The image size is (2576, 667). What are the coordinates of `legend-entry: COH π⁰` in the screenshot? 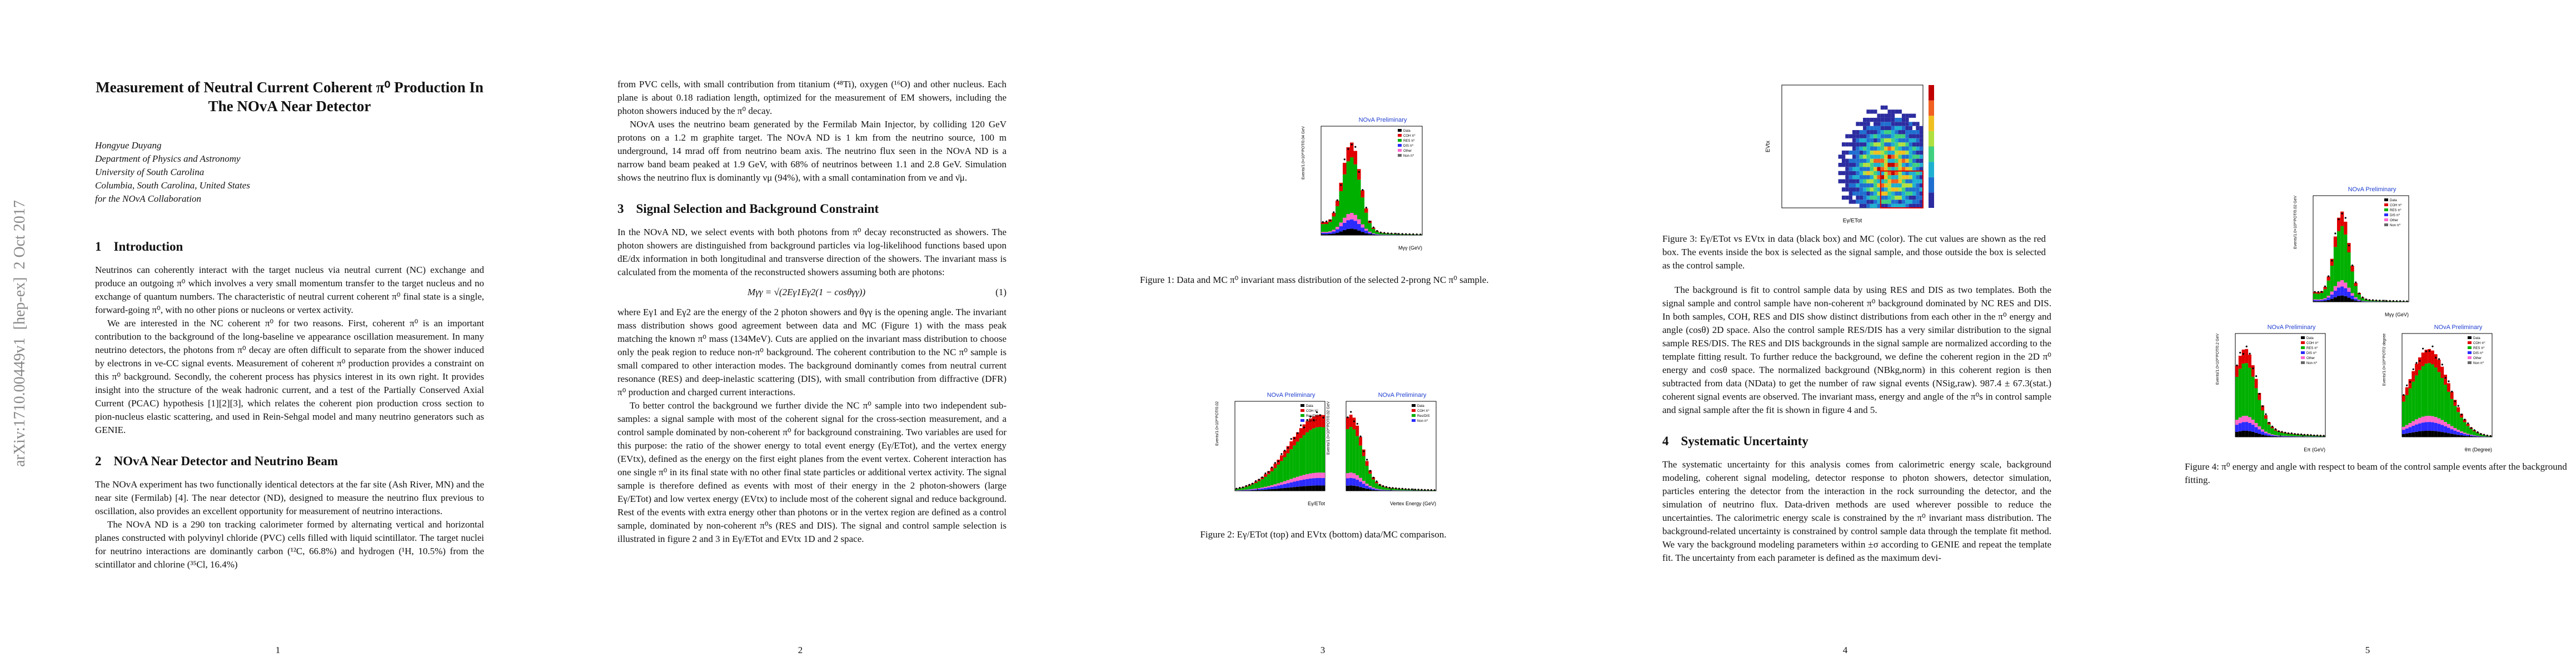 It's located at (1312, 411).